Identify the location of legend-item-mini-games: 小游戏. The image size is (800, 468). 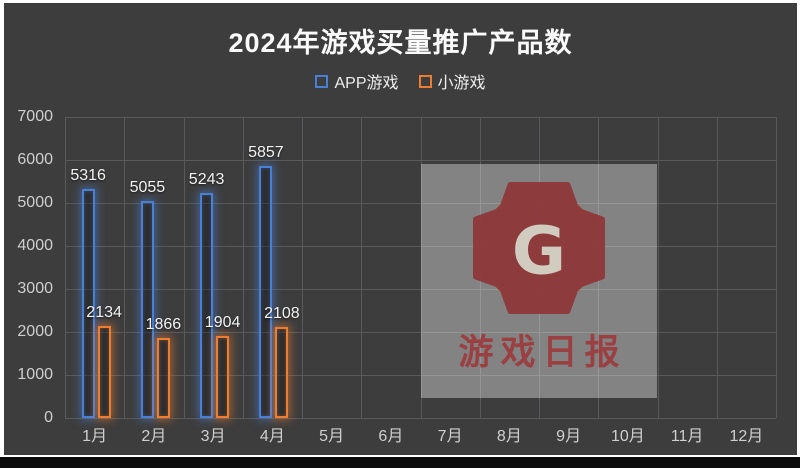
(452, 81).